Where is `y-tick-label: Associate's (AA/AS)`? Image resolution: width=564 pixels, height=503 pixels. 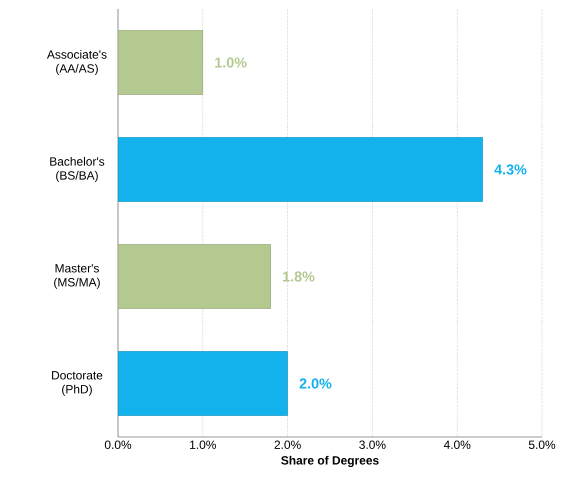 y-tick-label: Associate's (AA/AS) is located at coordinates (76, 63).